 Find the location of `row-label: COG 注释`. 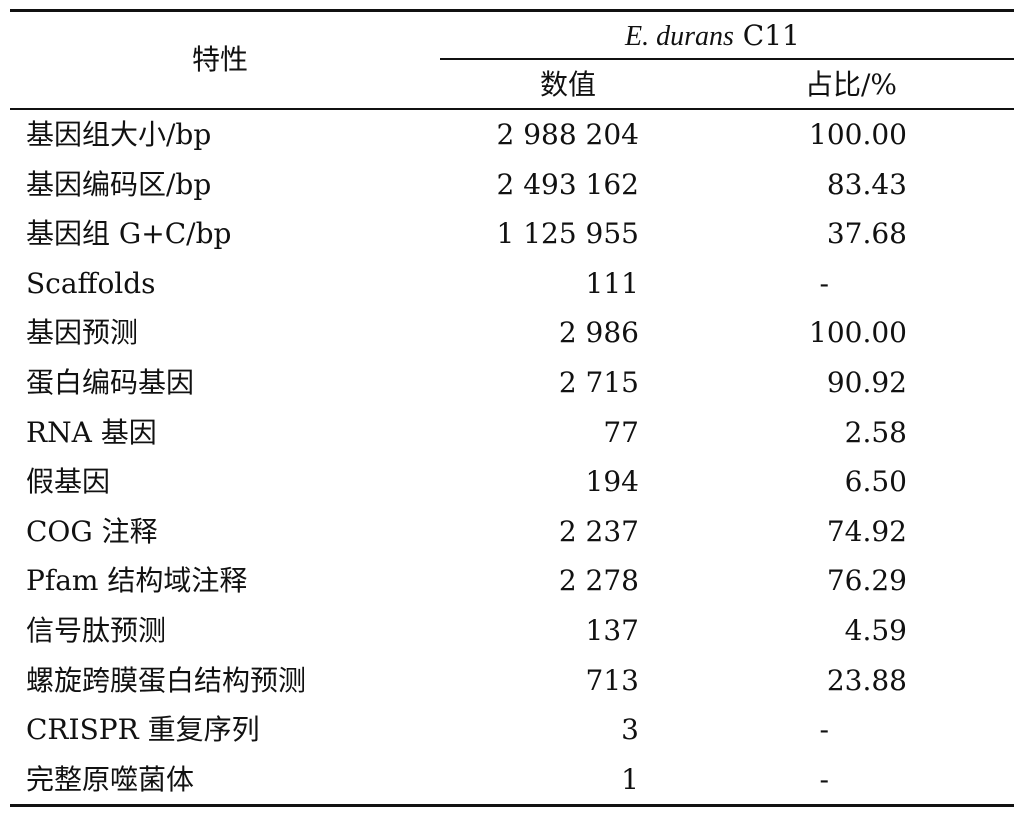

row-label: COG 注释 is located at coordinates (92, 531).